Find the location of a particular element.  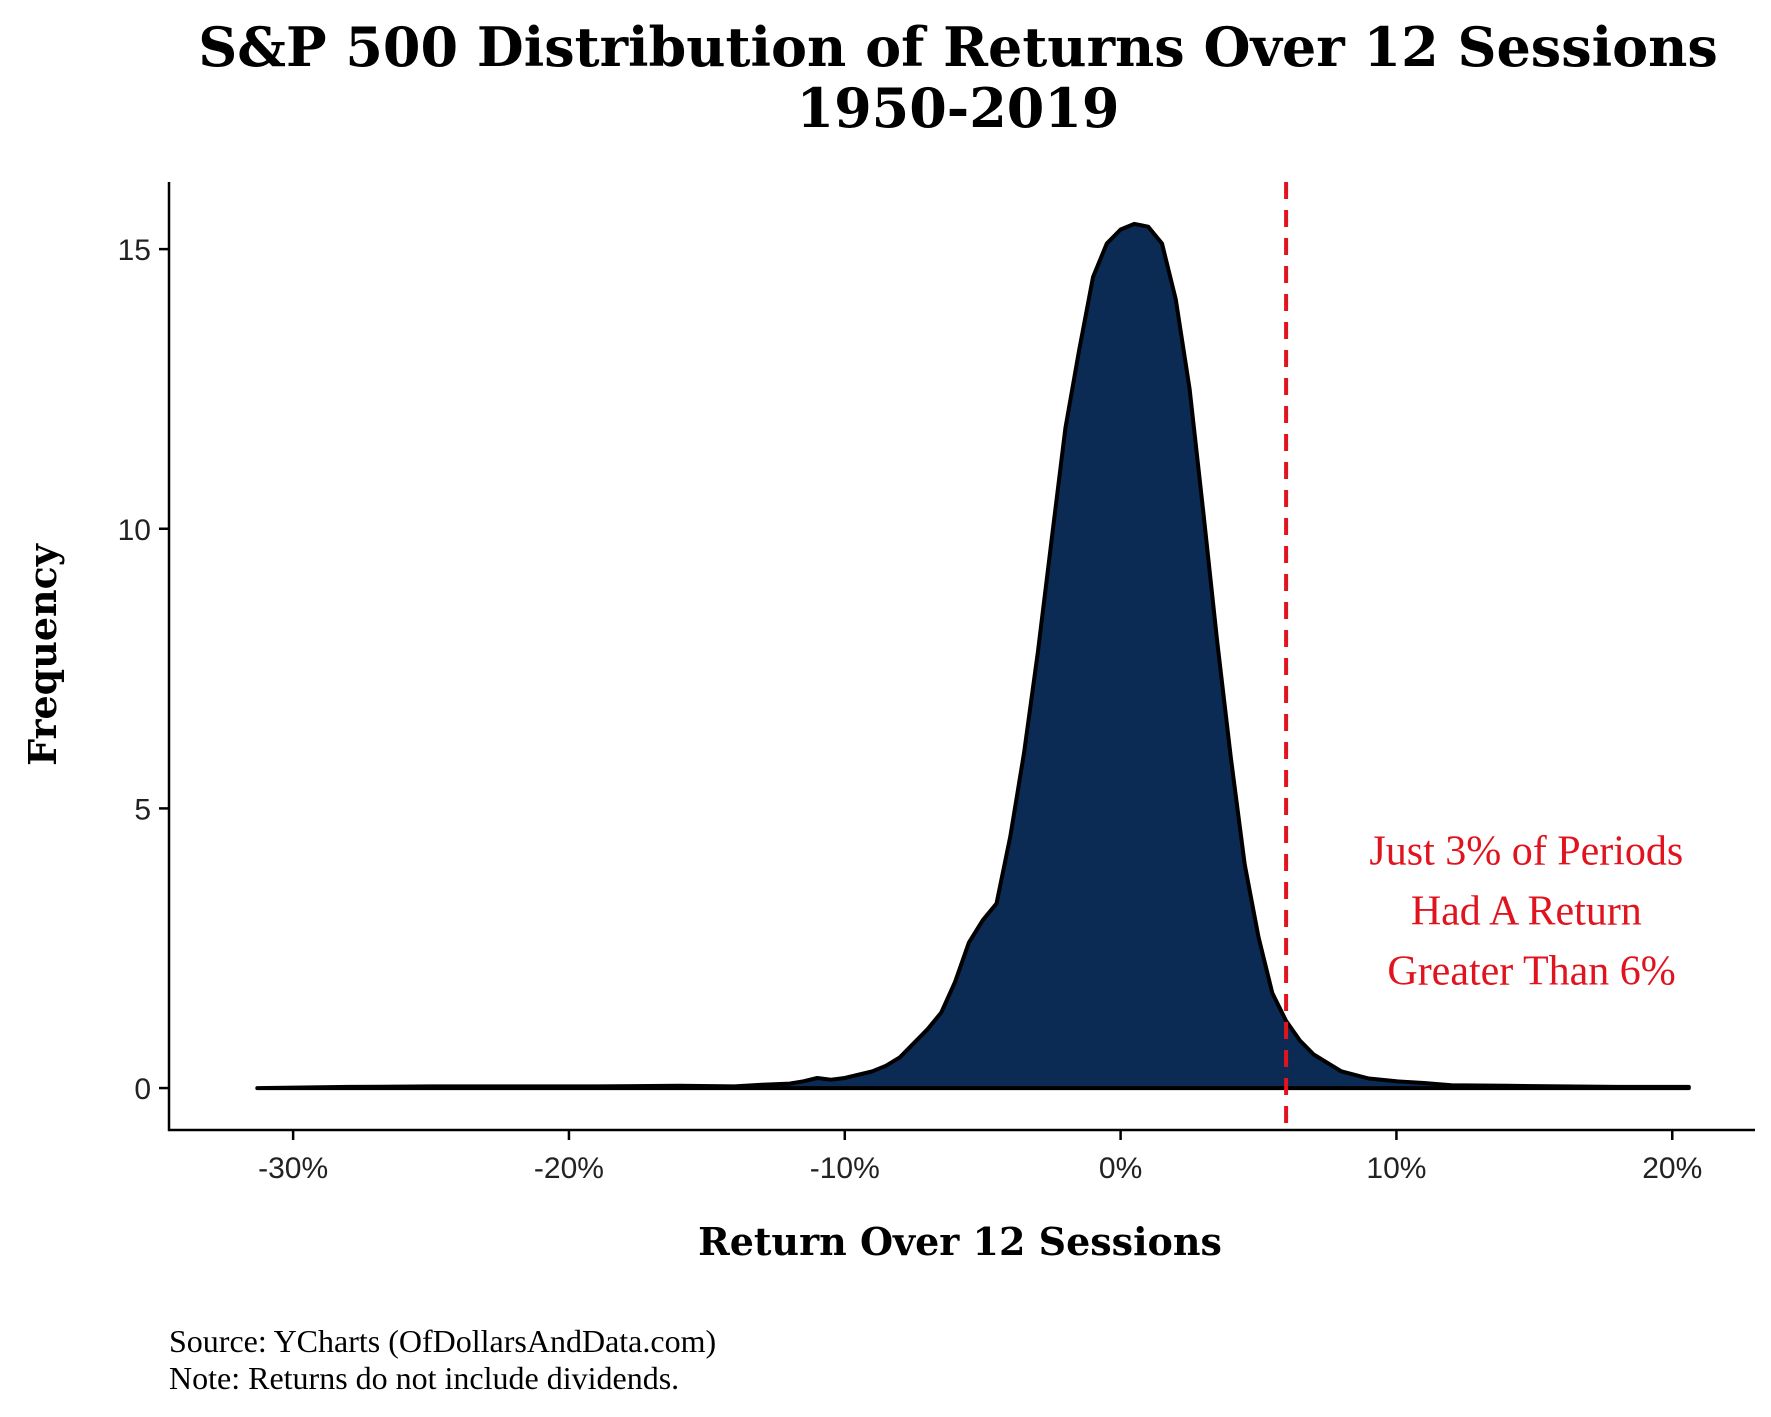

y-axis-title: Frequency is located at coordinates (42, 654).